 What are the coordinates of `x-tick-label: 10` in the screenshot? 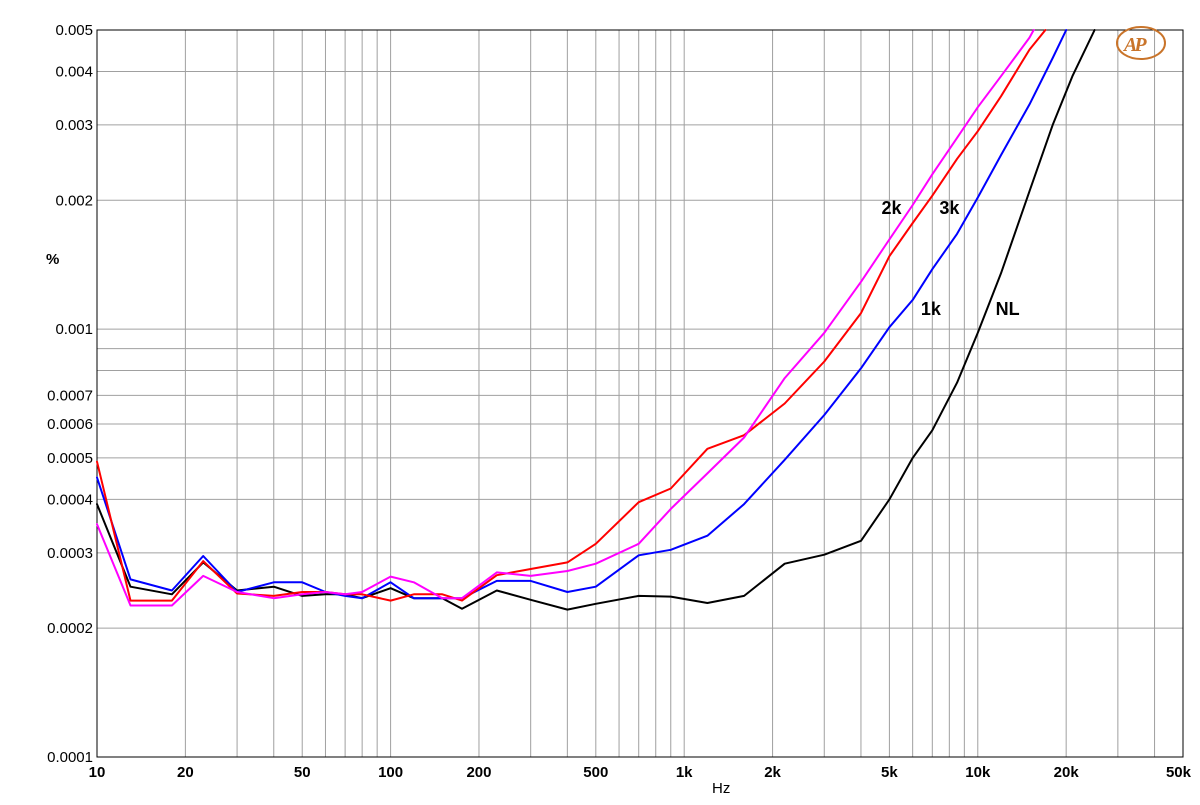 It's located at (97, 772).